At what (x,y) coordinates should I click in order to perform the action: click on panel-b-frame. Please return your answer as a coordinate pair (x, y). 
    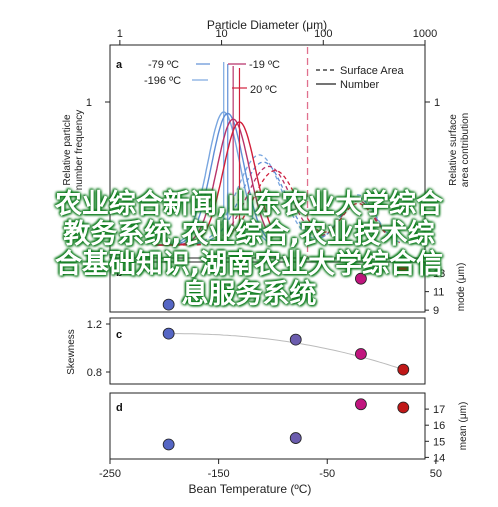
    Looking at the image, I should click on (267, 287).